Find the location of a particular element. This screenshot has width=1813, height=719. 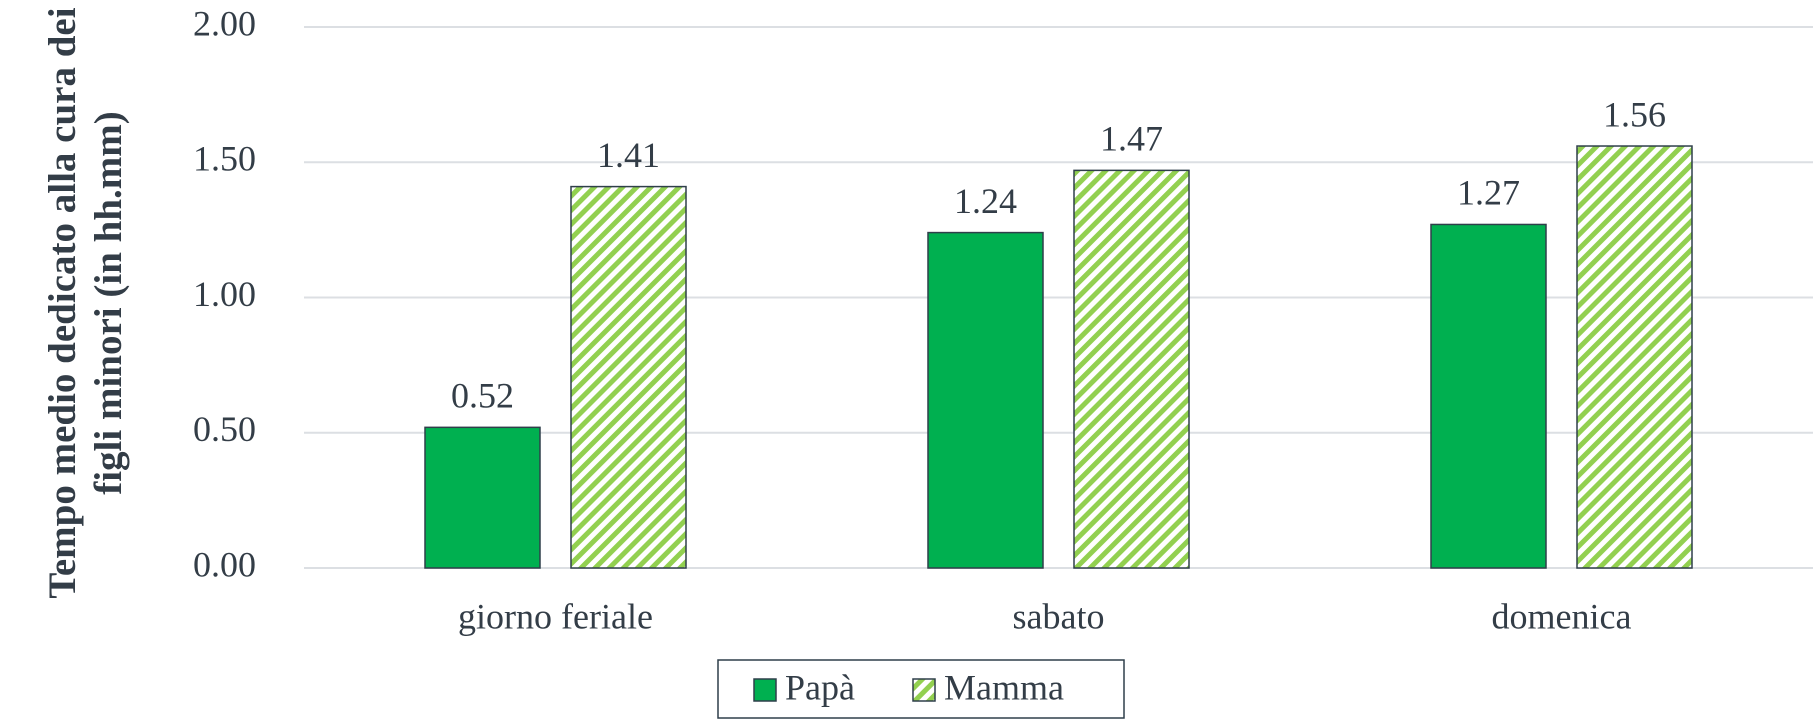

y-tick-label: 1.50 is located at coordinates (224, 159).